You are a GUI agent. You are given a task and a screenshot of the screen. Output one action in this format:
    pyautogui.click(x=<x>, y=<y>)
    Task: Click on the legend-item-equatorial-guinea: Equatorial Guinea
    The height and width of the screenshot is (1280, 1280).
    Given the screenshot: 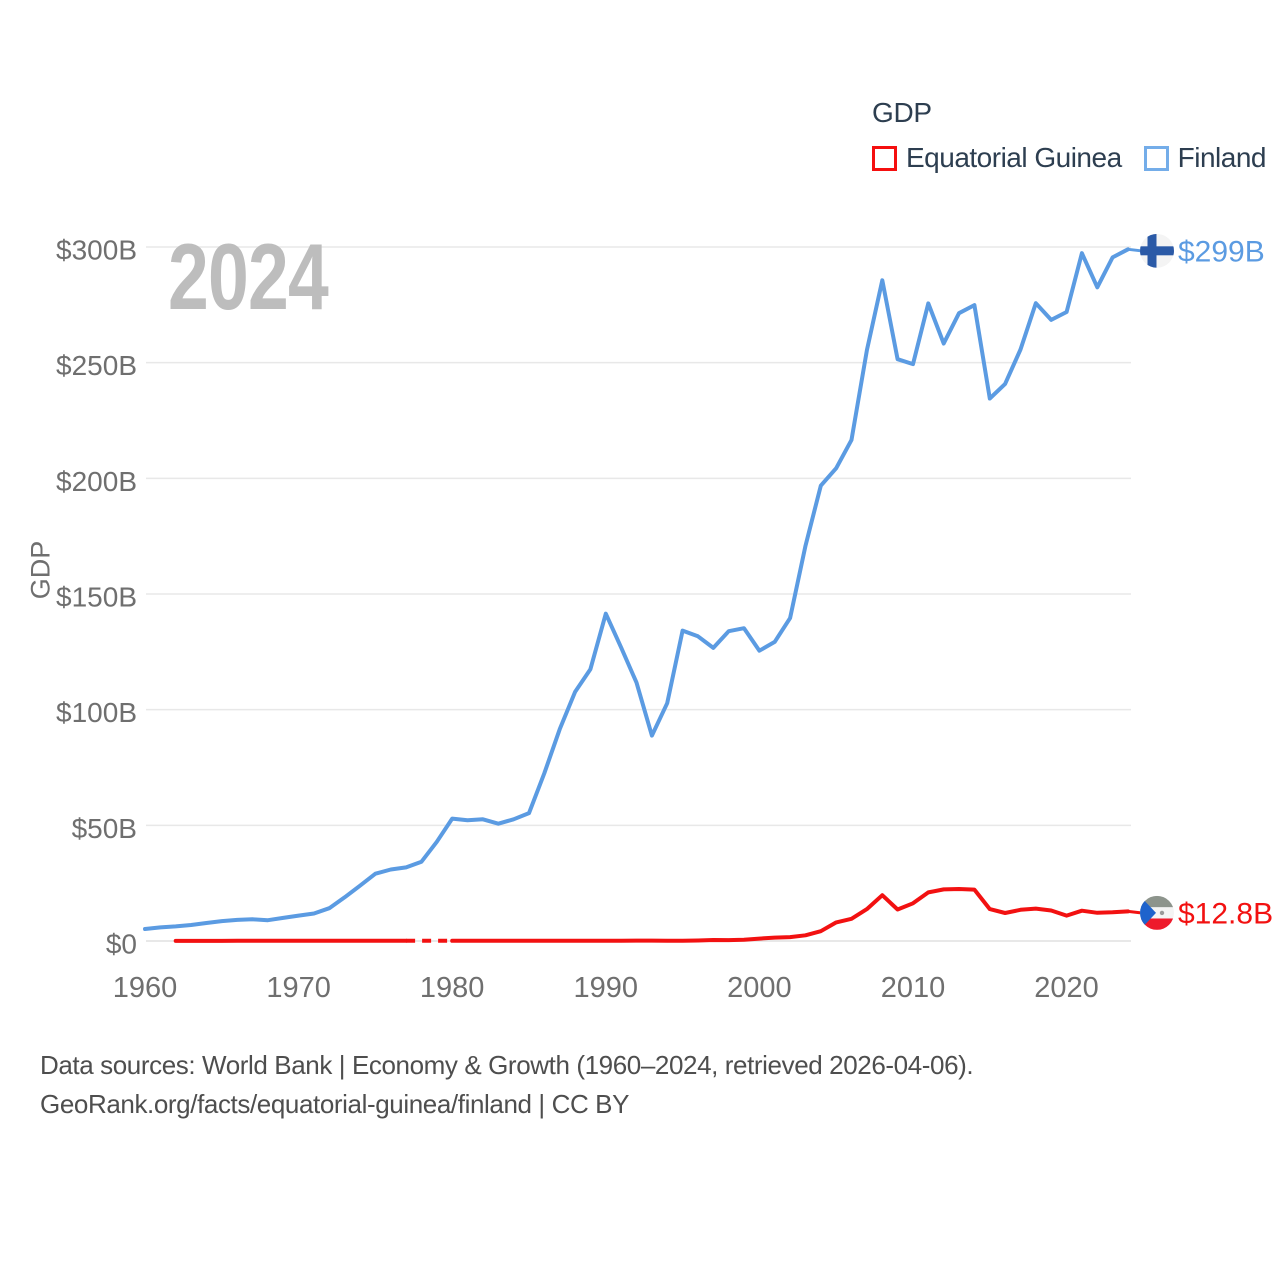 What is the action you would take?
    pyautogui.click(x=997, y=158)
    